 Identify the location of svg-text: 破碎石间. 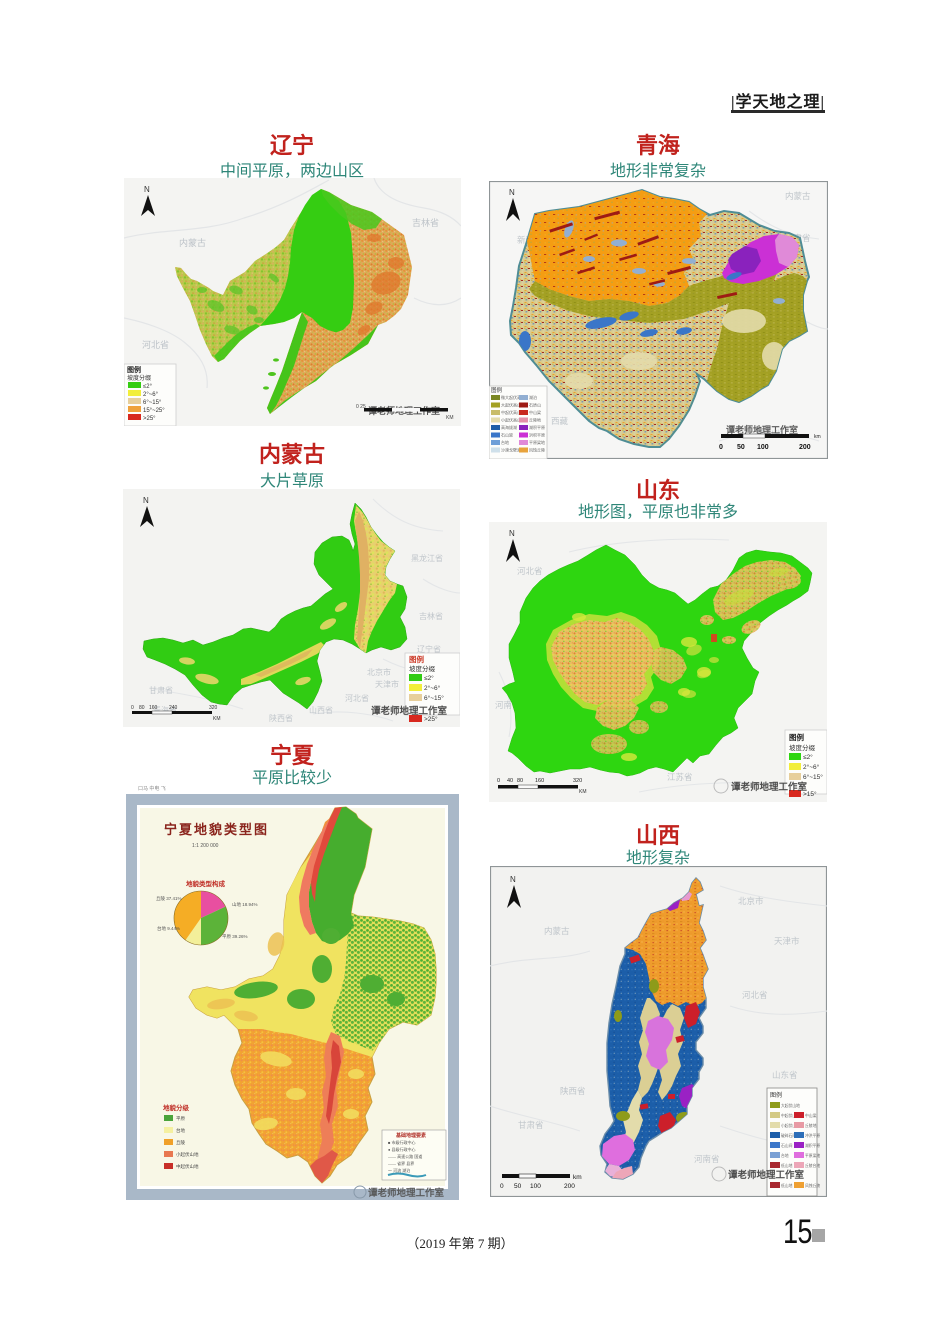
(788, 1135).